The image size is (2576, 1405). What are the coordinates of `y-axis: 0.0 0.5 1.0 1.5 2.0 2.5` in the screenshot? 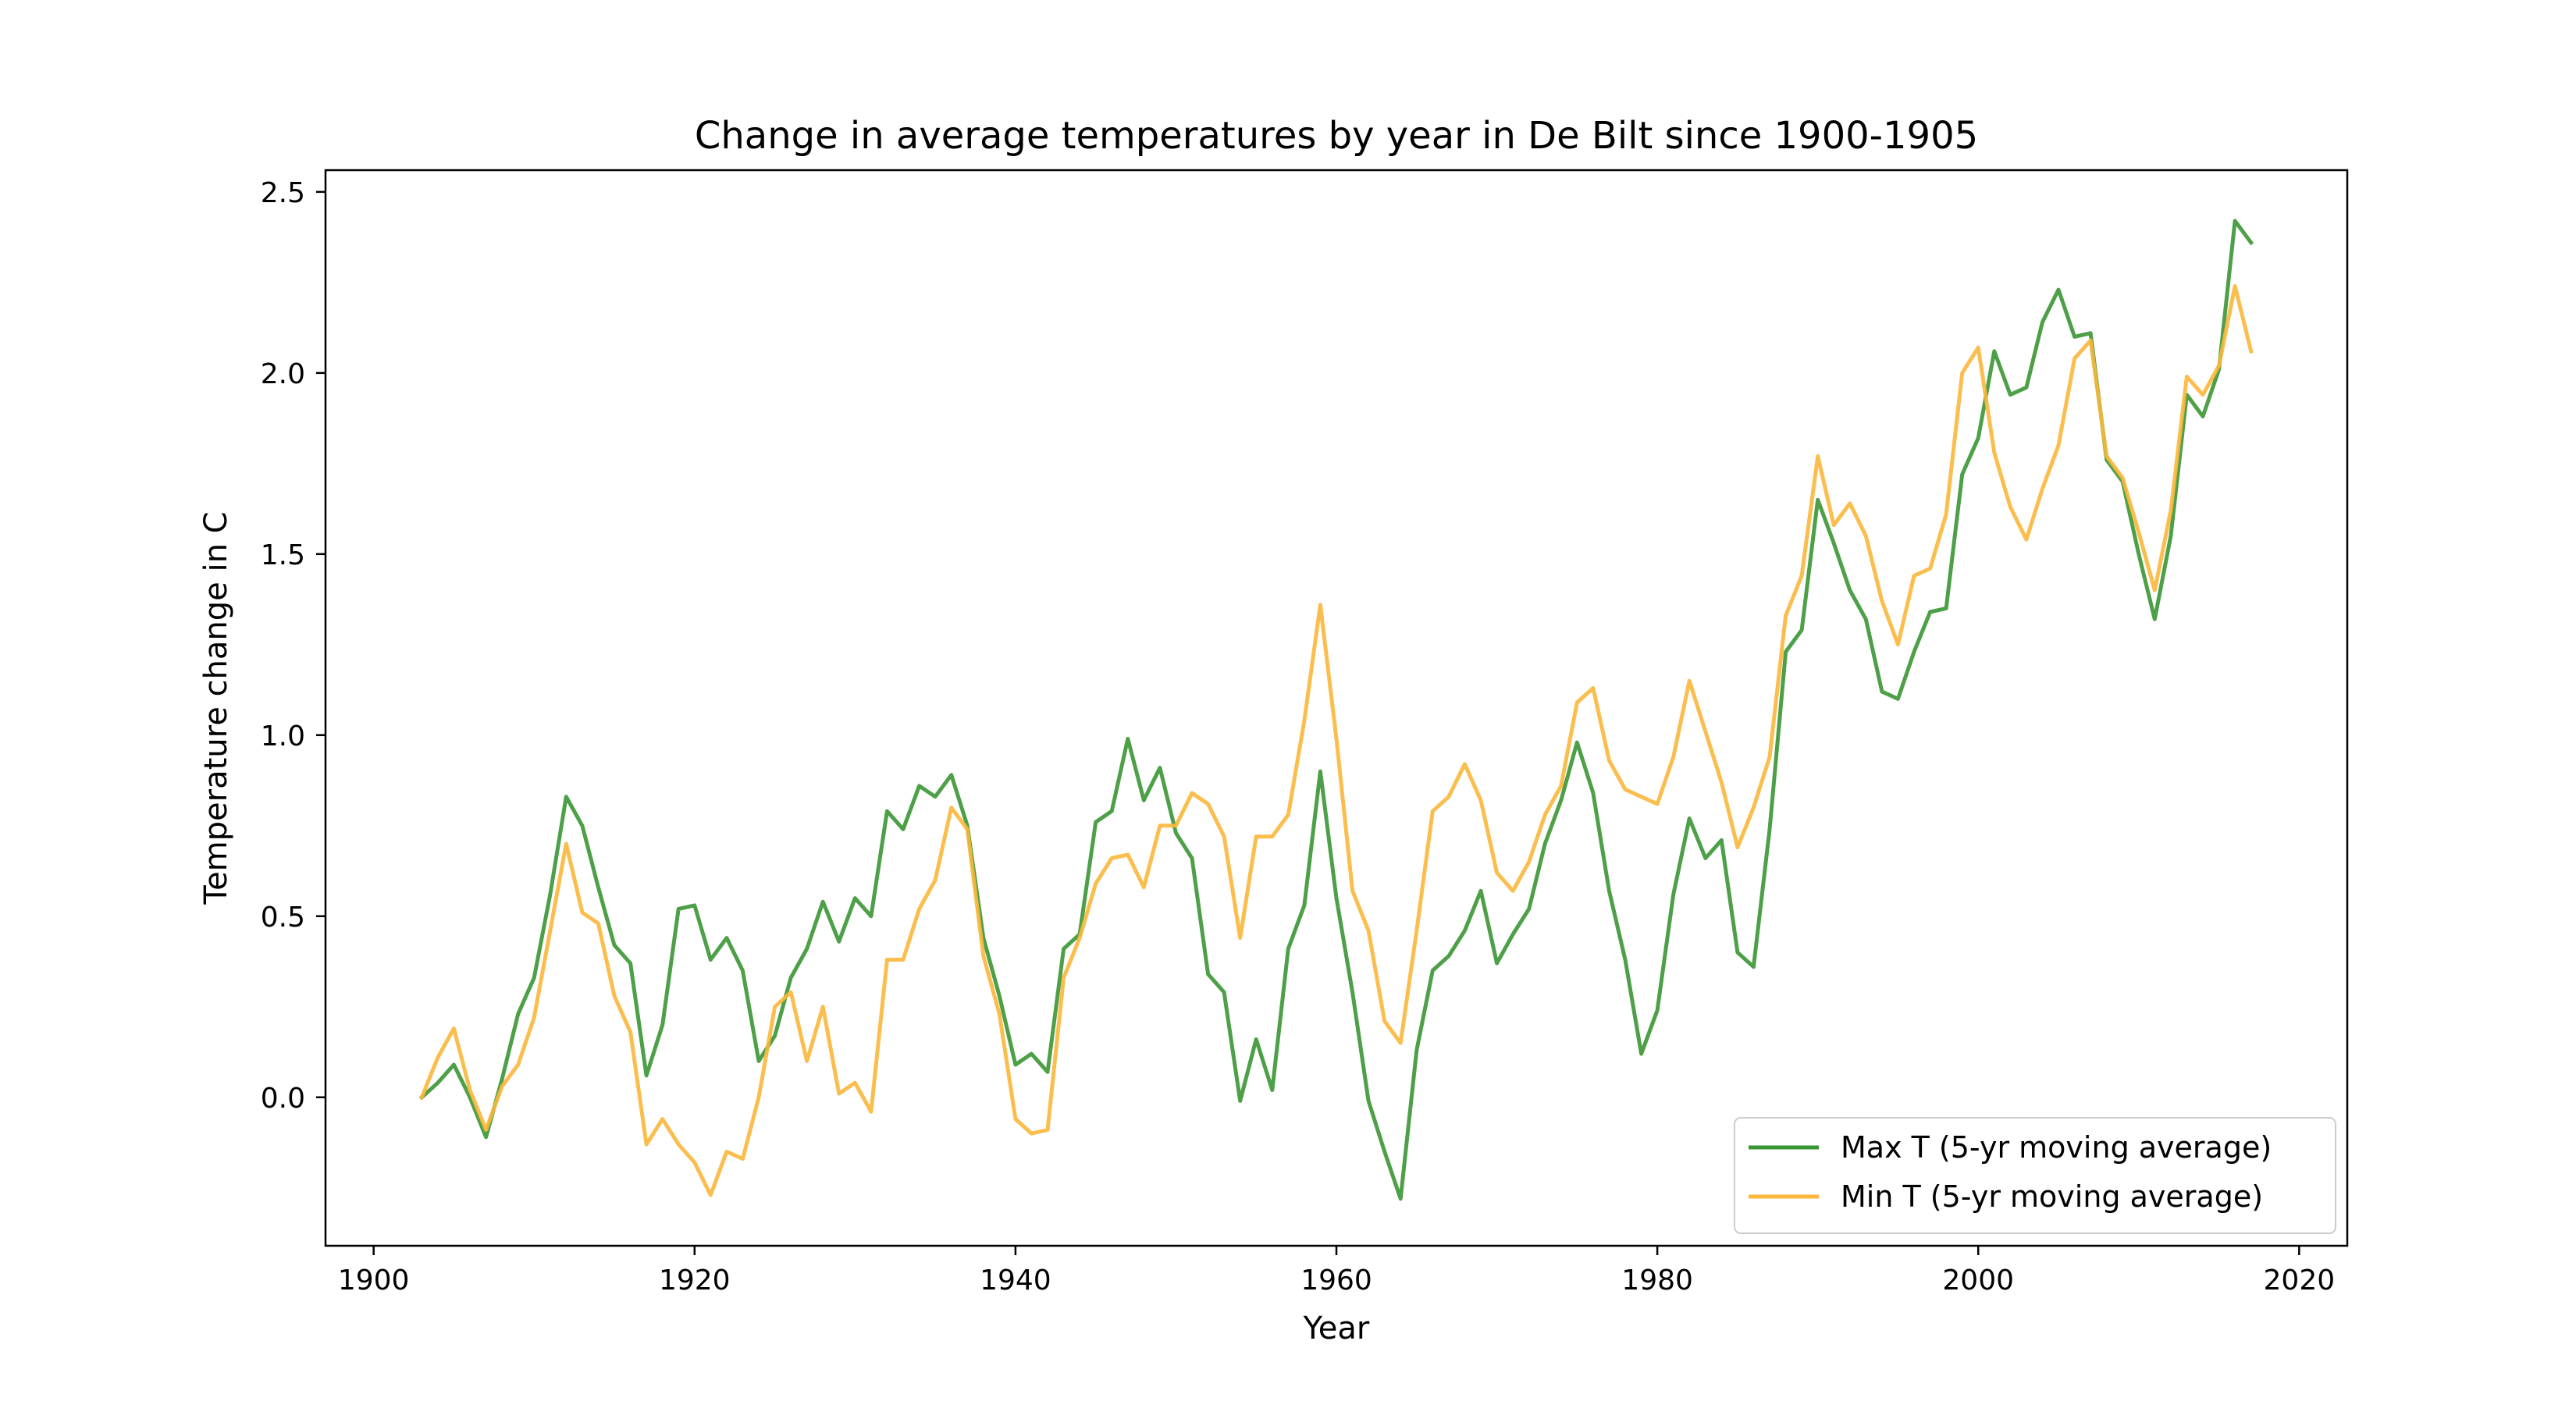 It's located at (293, 646).